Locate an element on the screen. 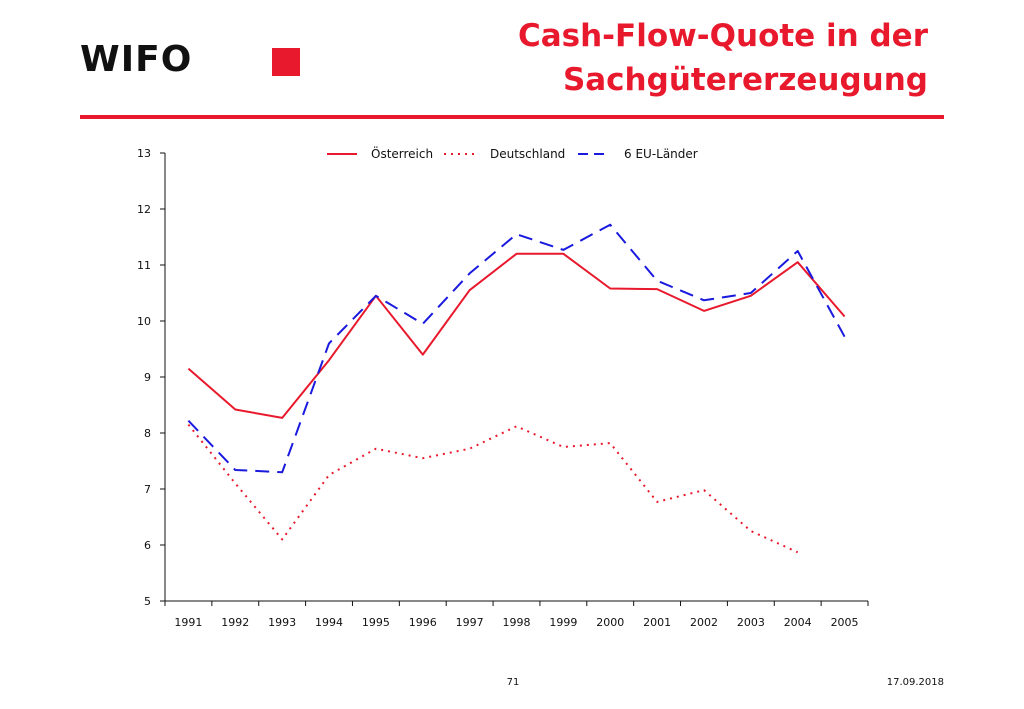  y-tick-label: 6 is located at coordinates (147, 545).